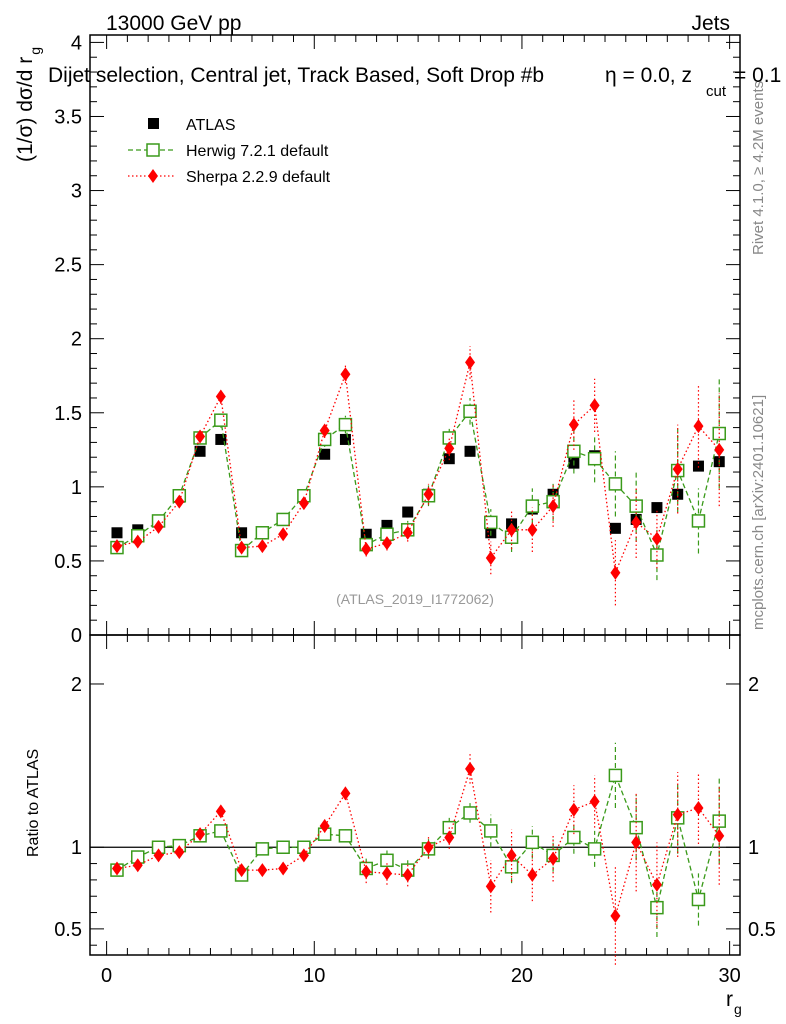 The image size is (786, 1024). I want to click on main-ytick-label: 0, so click(76, 636).